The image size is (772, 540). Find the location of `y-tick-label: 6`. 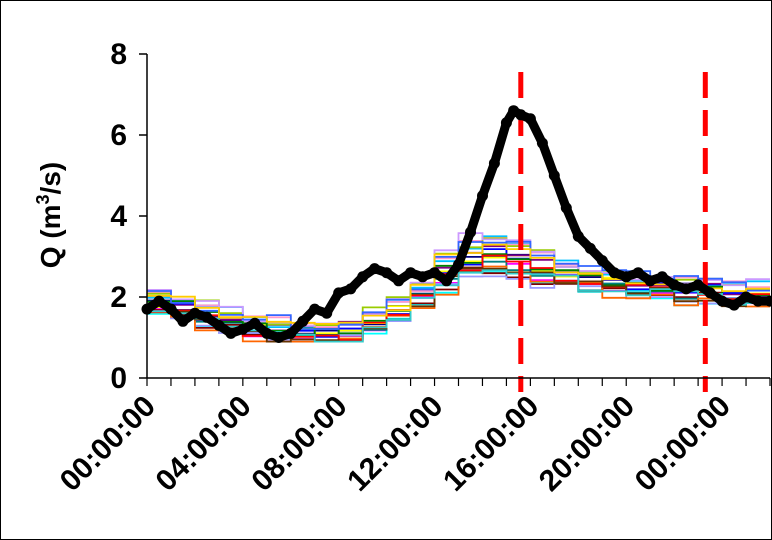

y-tick-label: 6 is located at coordinates (118, 135).